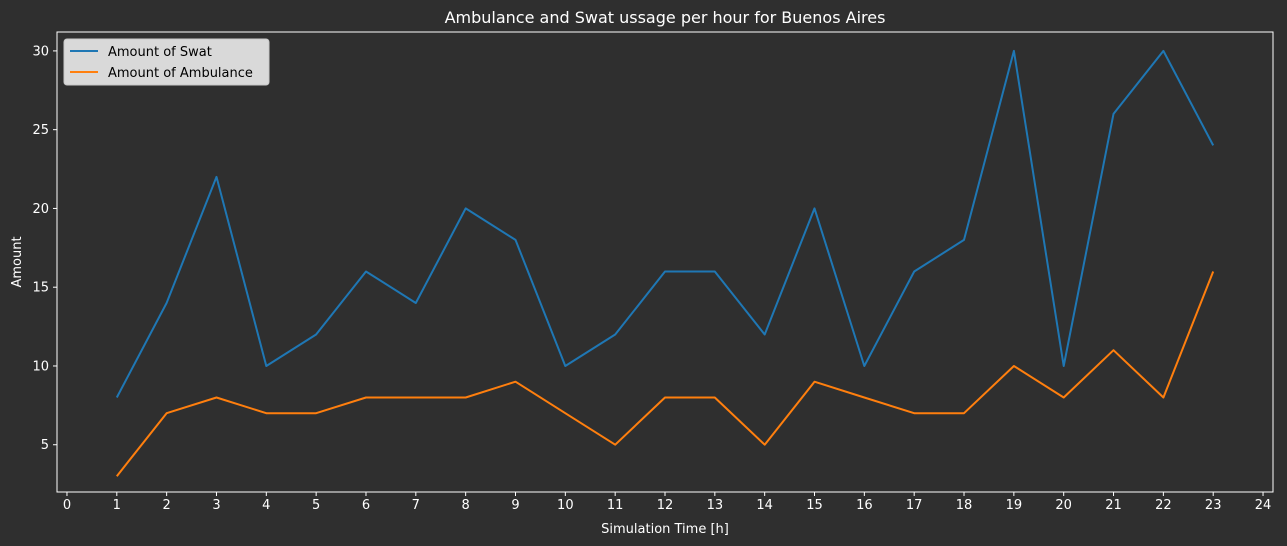 Image resolution: width=1287 pixels, height=546 pixels. What do you see at coordinates (366, 505) in the screenshot?
I see `x-tick-label: 6` at bounding box center [366, 505].